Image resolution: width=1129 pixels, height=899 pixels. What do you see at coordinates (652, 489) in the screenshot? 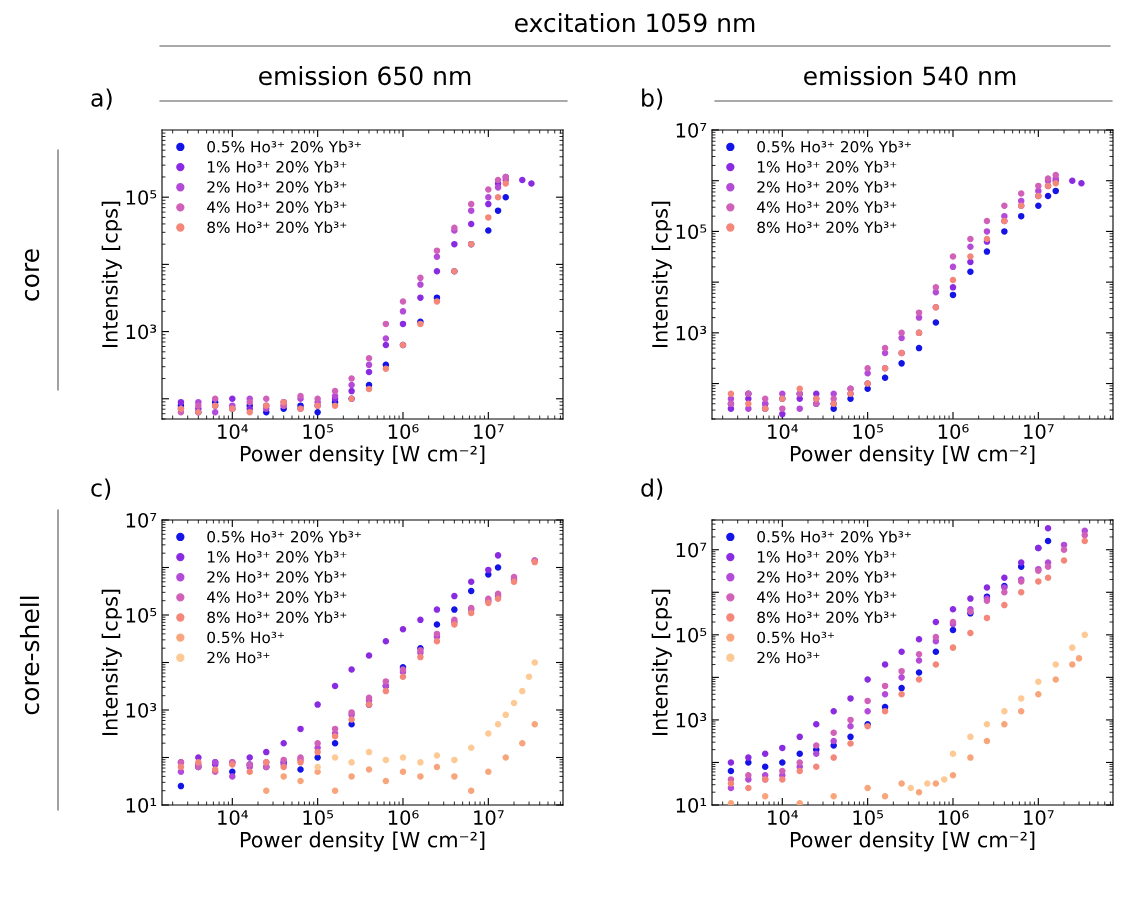
I see `chart-title: d)` at bounding box center [652, 489].